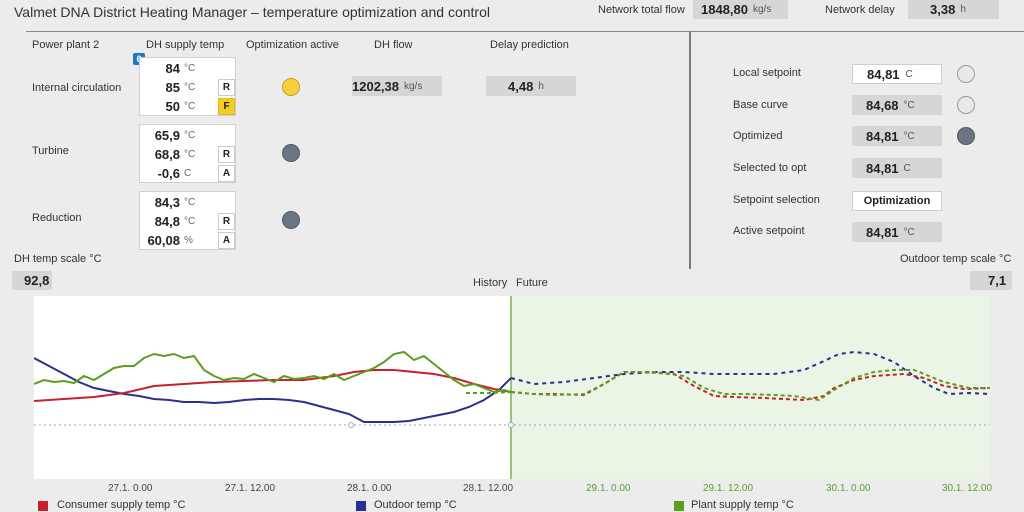 The height and width of the screenshot is (512, 1024). I want to click on x-tick-label: 29.1. 0.00, so click(608, 488).